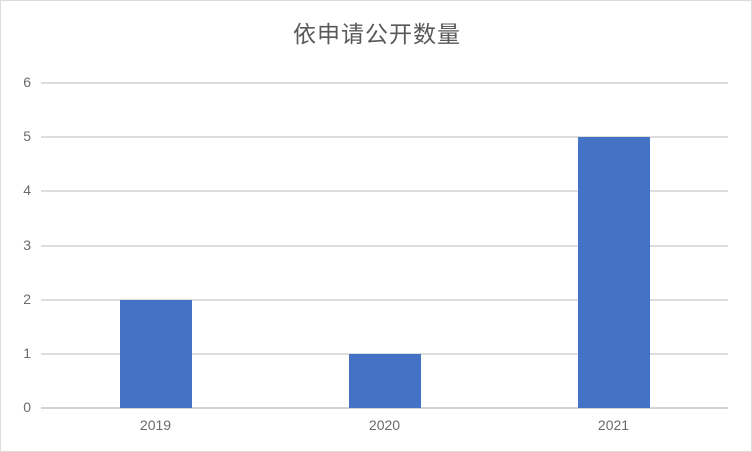 The width and height of the screenshot is (752, 452). I want to click on bar-2019, so click(155, 353).